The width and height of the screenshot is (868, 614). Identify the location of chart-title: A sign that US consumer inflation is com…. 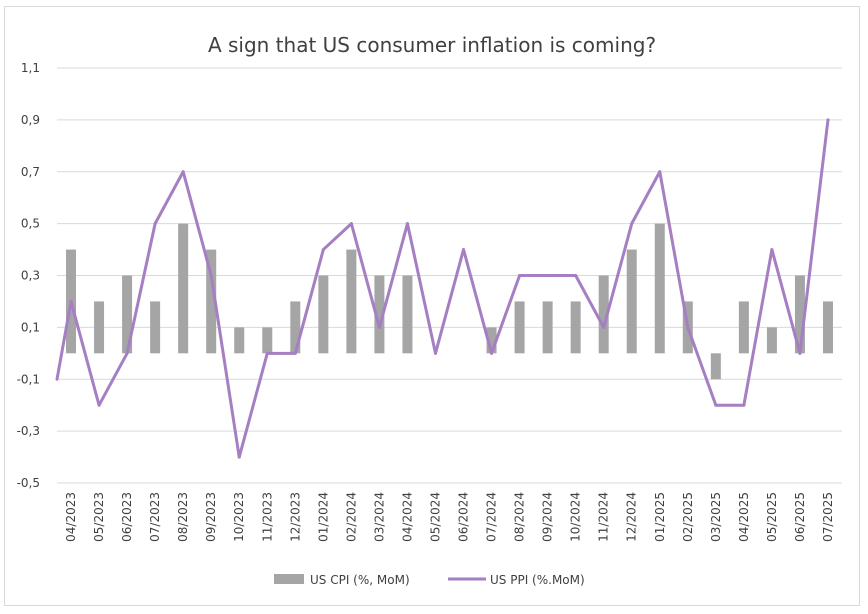
(432, 45).